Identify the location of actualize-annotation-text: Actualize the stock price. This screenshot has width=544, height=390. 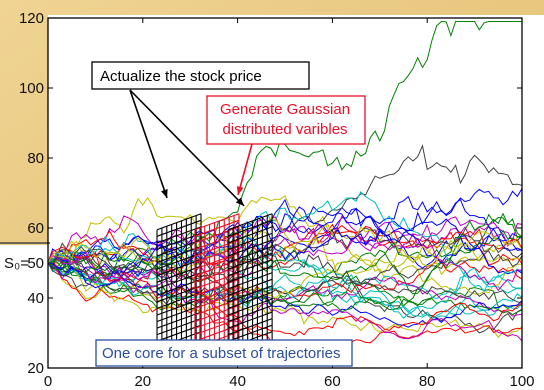
(181, 76).